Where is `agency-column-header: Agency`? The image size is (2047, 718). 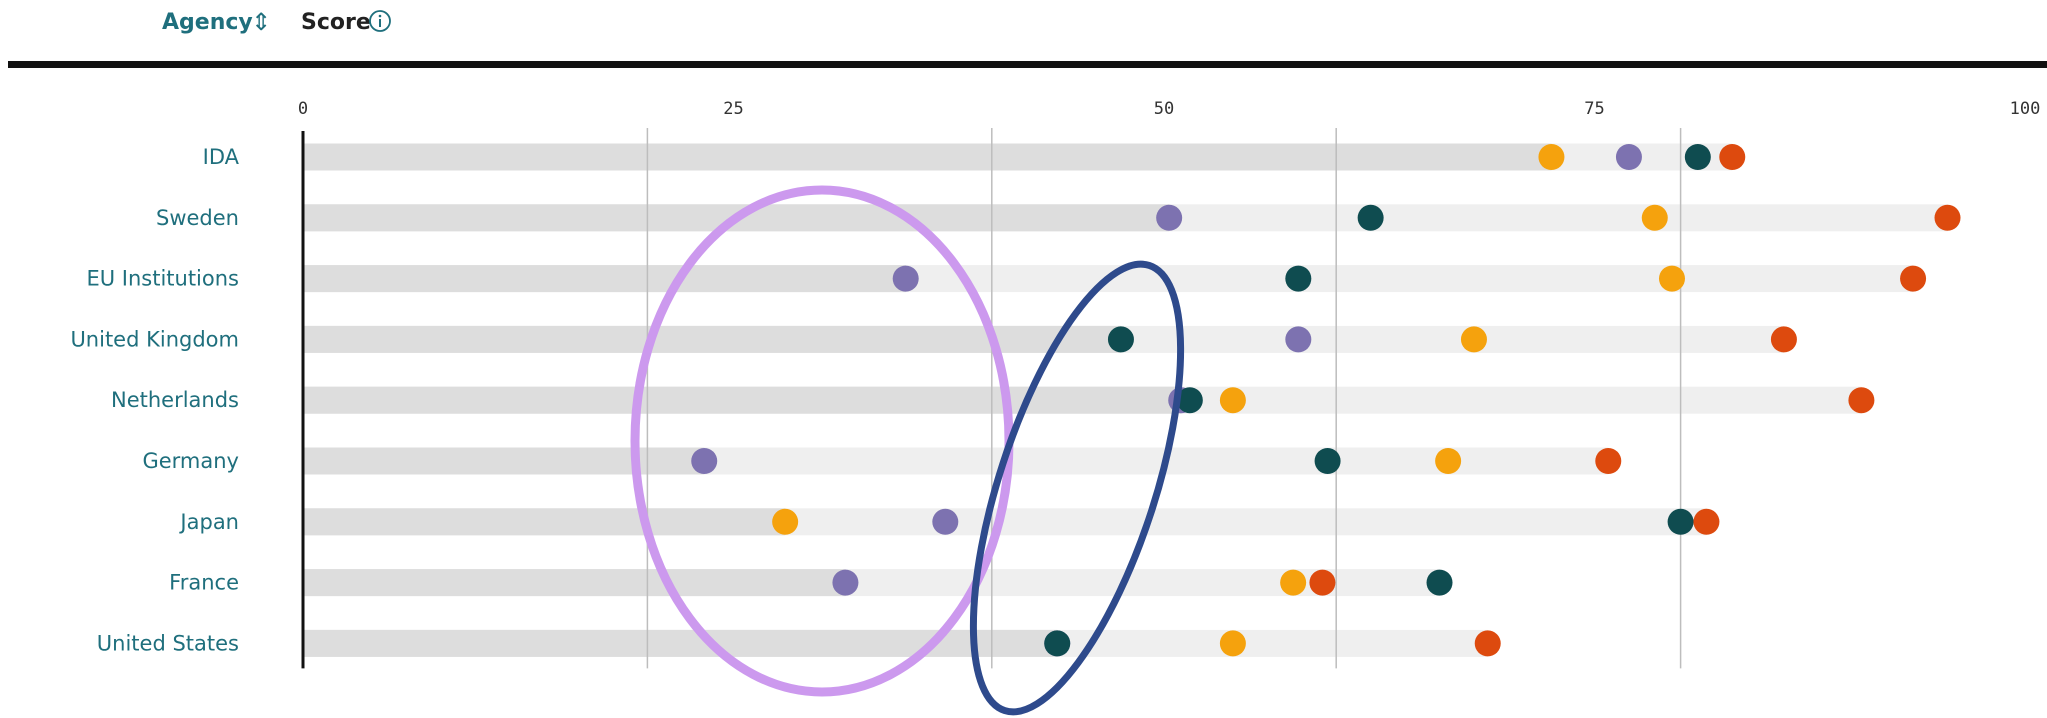 agency-column-header: Agency is located at coordinates (207, 22).